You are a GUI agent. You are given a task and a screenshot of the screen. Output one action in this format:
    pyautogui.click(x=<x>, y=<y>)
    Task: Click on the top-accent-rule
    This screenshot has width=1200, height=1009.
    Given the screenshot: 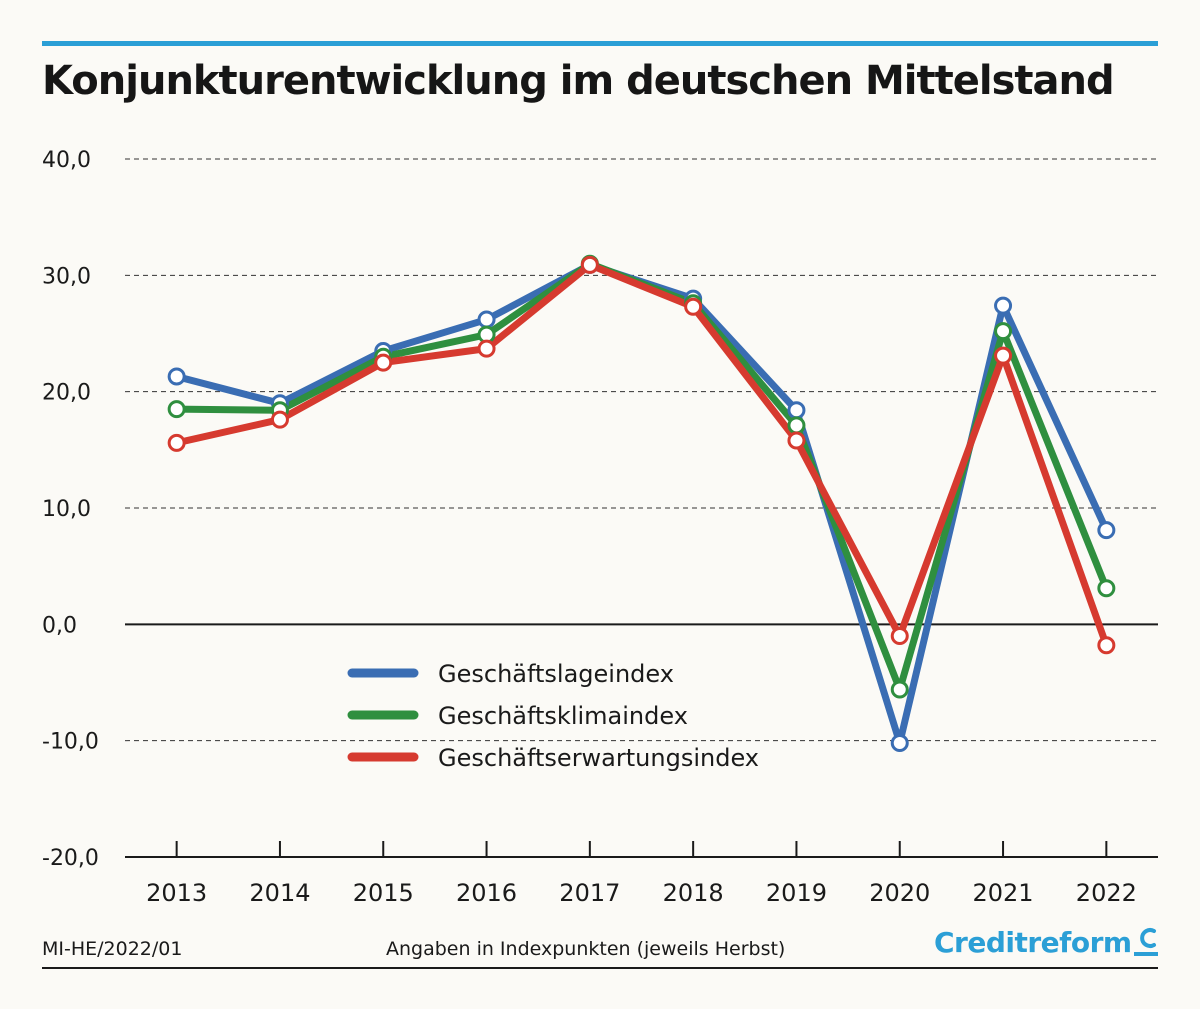 What is the action you would take?
    pyautogui.click(x=600, y=43)
    